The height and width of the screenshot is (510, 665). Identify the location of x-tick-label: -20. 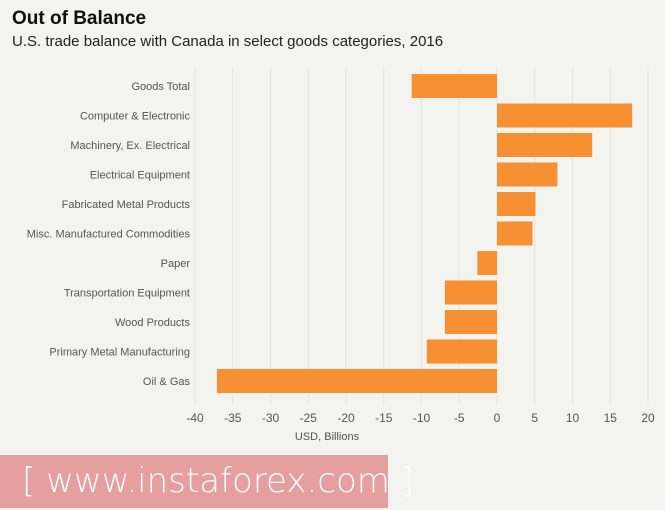
(346, 418).